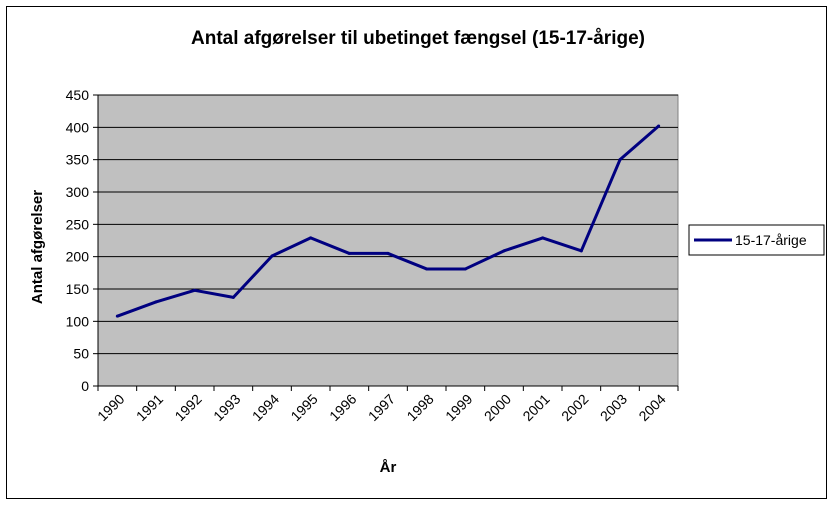 Image resolution: width=833 pixels, height=505 pixels. What do you see at coordinates (187, 407) in the screenshot?
I see `x-tick-label: 1992` at bounding box center [187, 407].